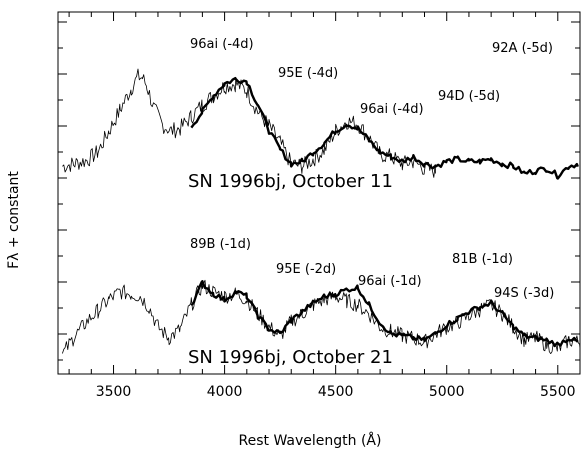 The height and width of the screenshot is (455, 581). What do you see at coordinates (469, 96) in the screenshot?
I see `template-label: 94D (-5d)` at bounding box center [469, 96].